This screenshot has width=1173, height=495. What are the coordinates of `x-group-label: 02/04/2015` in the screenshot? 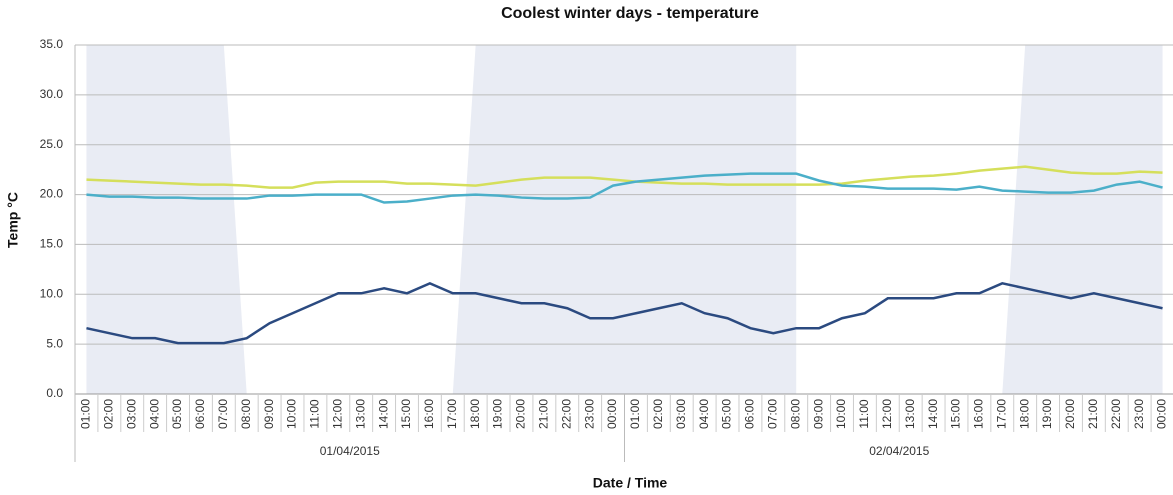 It's located at (899, 451).